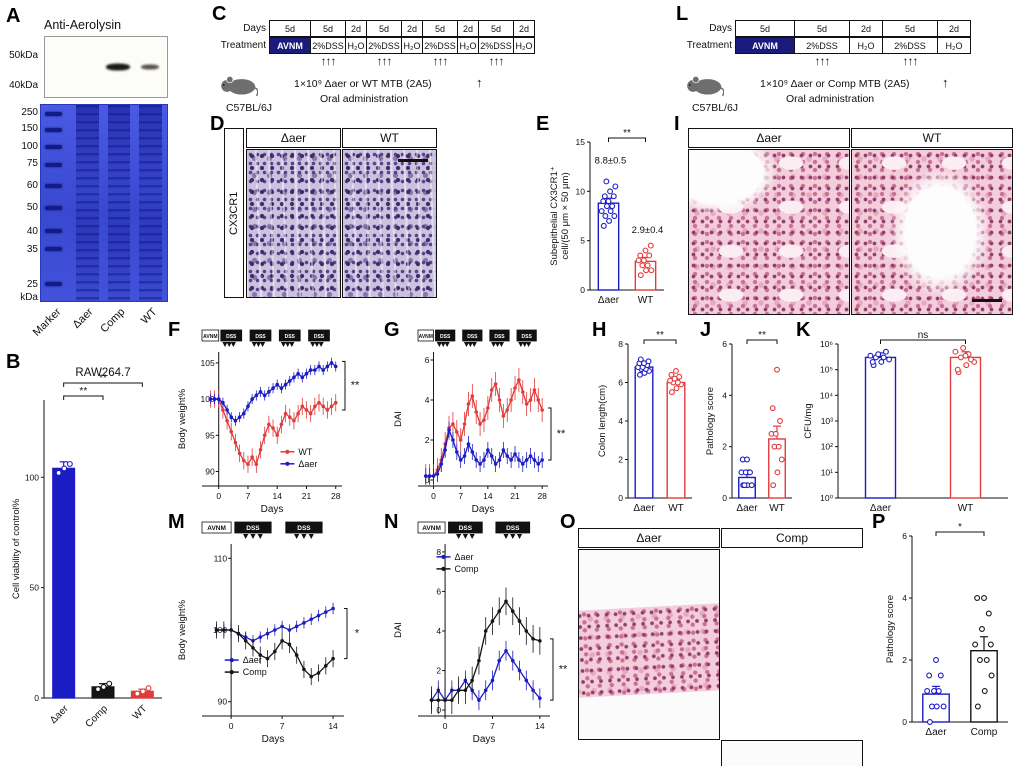 The width and height of the screenshot is (1024, 766). What do you see at coordinates (13, 362) in the screenshot?
I see `panel-letter-B: B` at bounding box center [13, 362].